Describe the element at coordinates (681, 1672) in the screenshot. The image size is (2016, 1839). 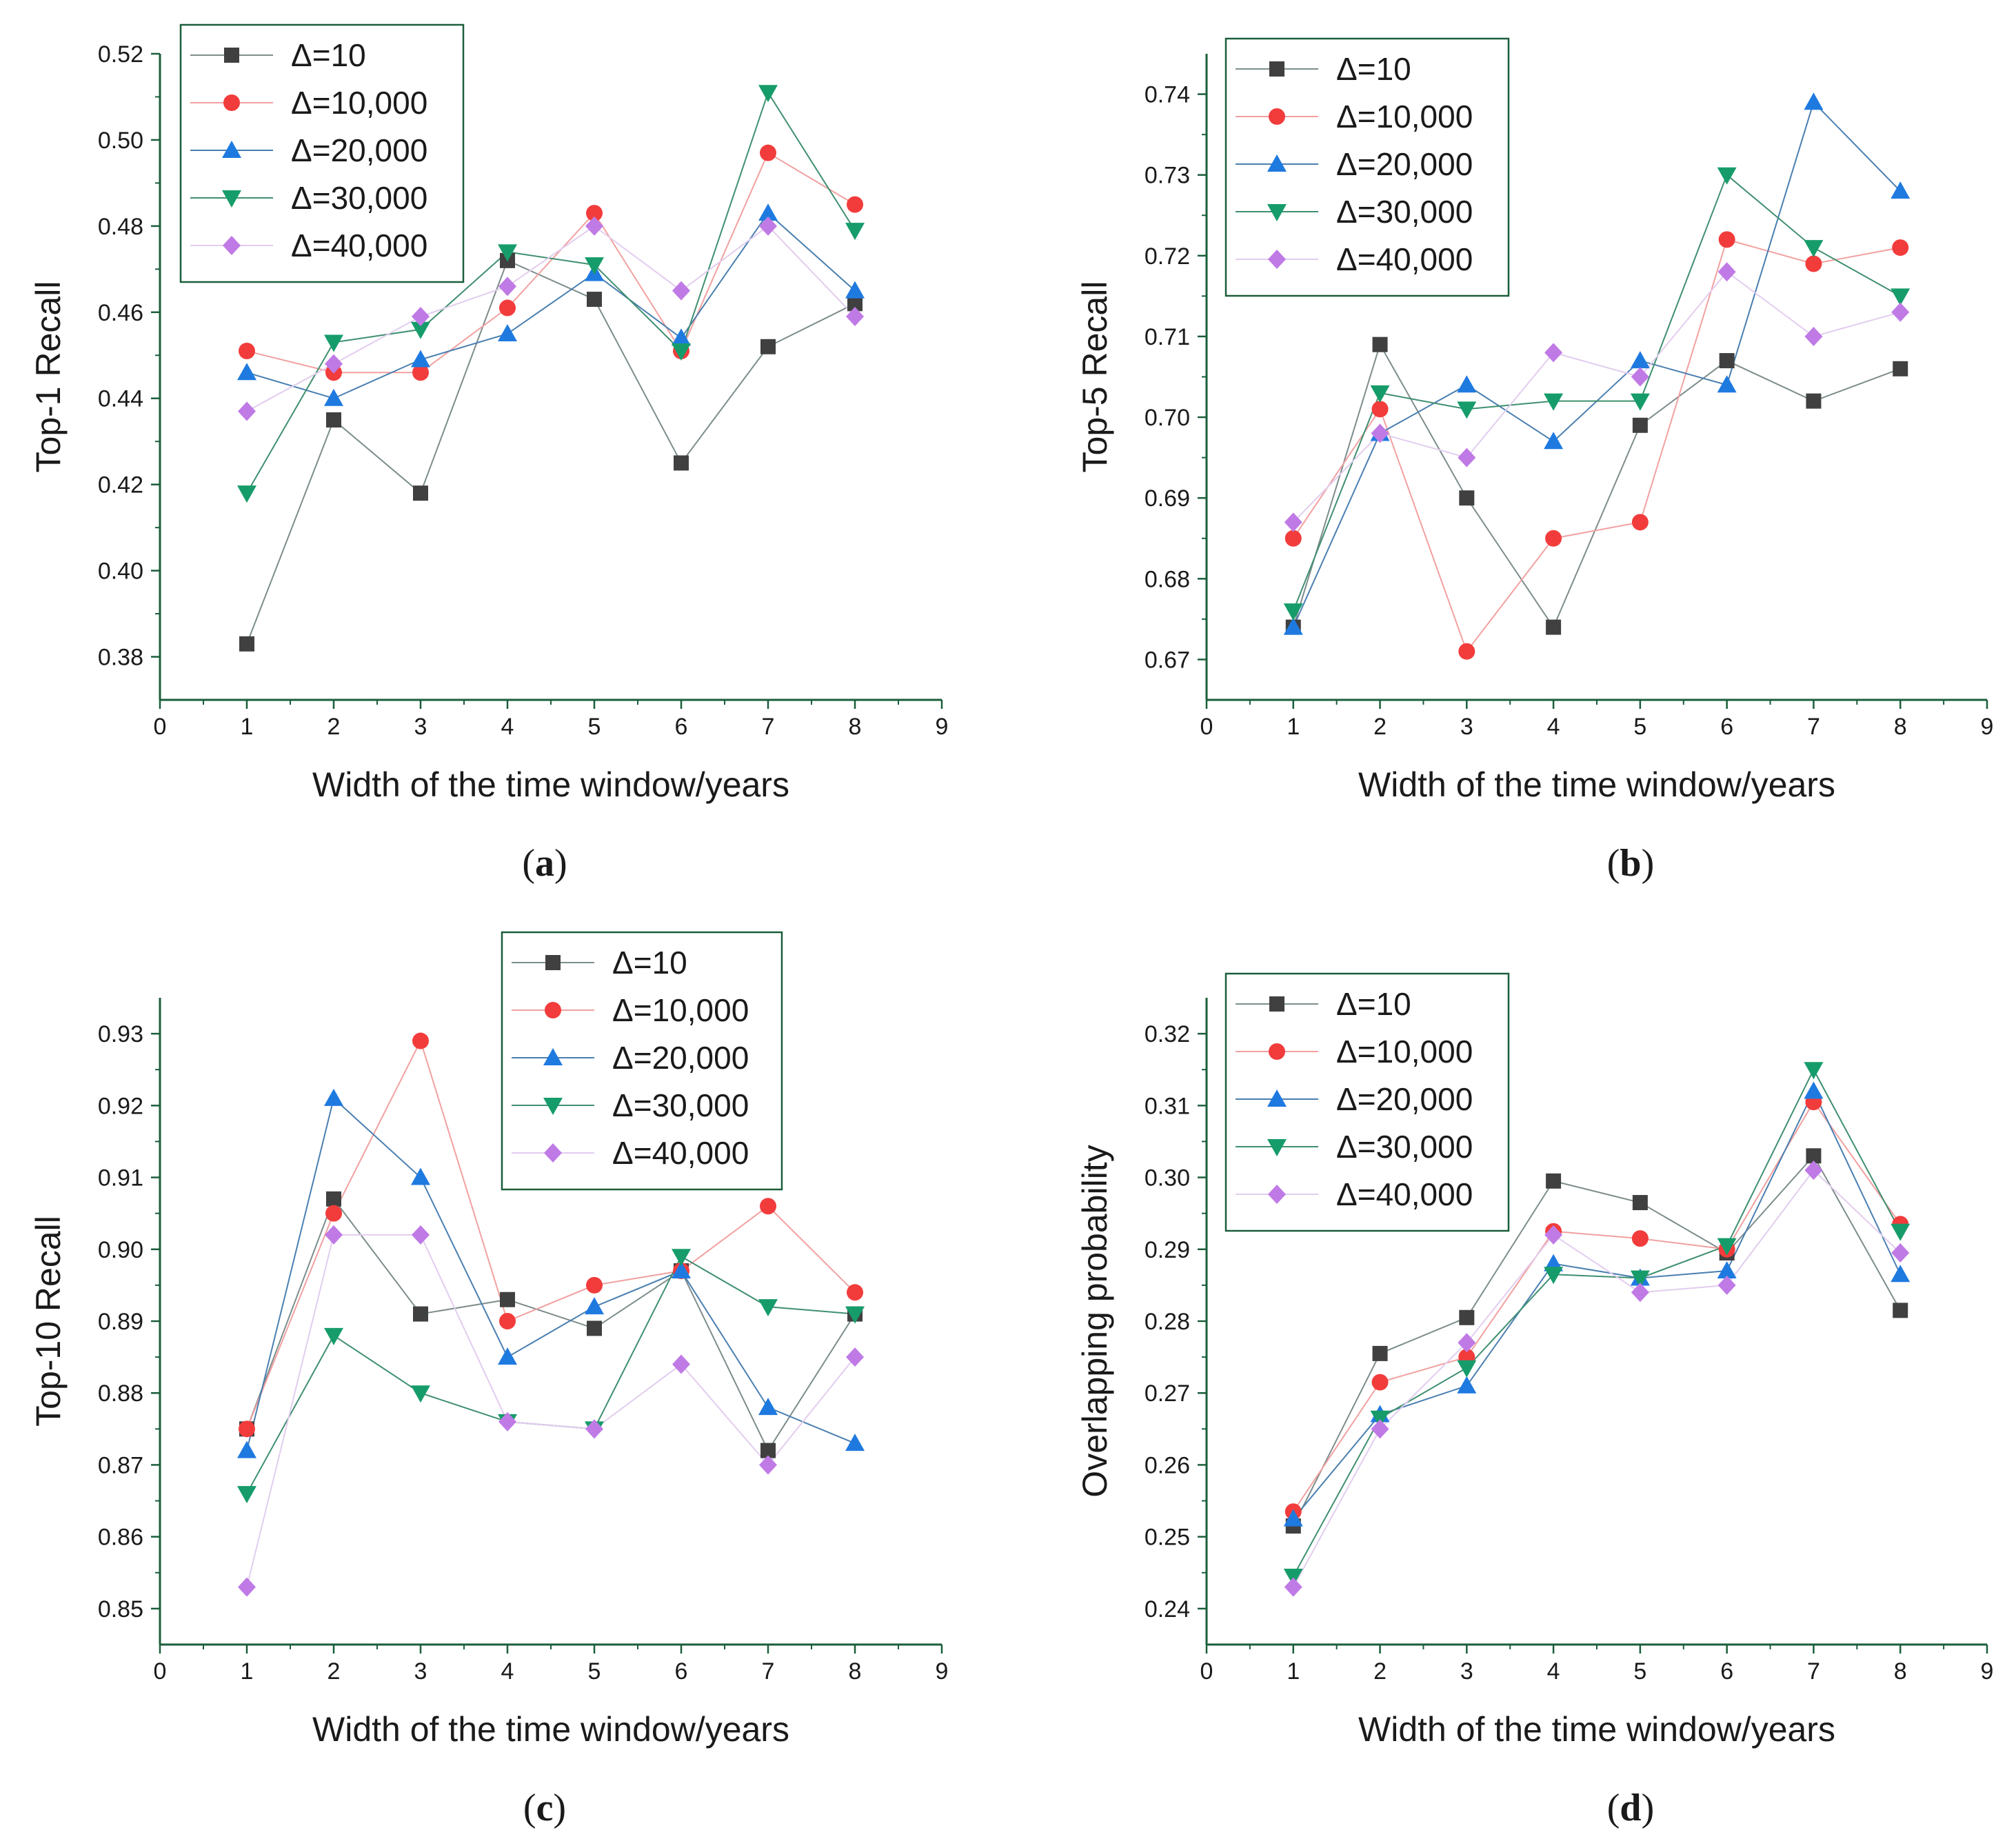
I see `x-tick-label: 6` at that location.